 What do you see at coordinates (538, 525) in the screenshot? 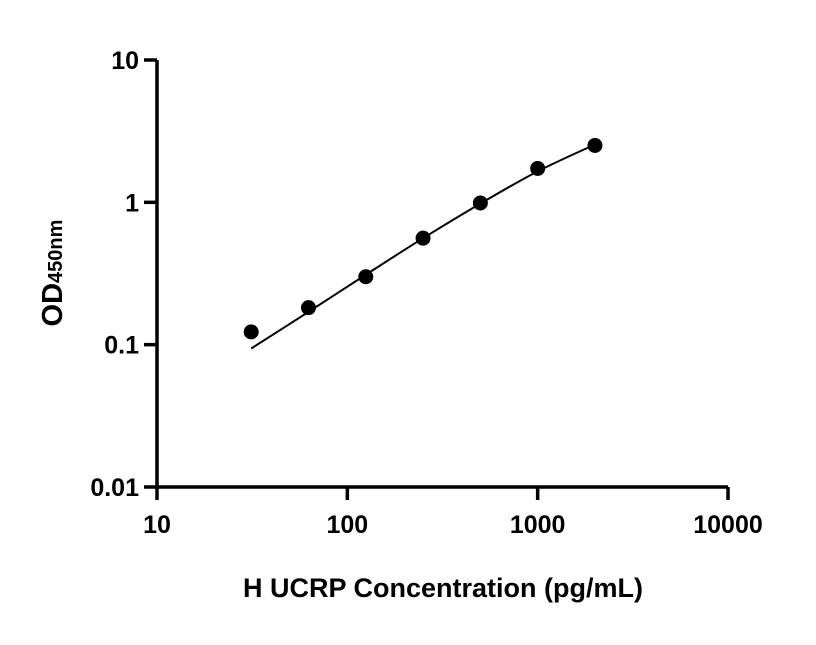
I see `x-tick-label: 1000` at bounding box center [538, 525].